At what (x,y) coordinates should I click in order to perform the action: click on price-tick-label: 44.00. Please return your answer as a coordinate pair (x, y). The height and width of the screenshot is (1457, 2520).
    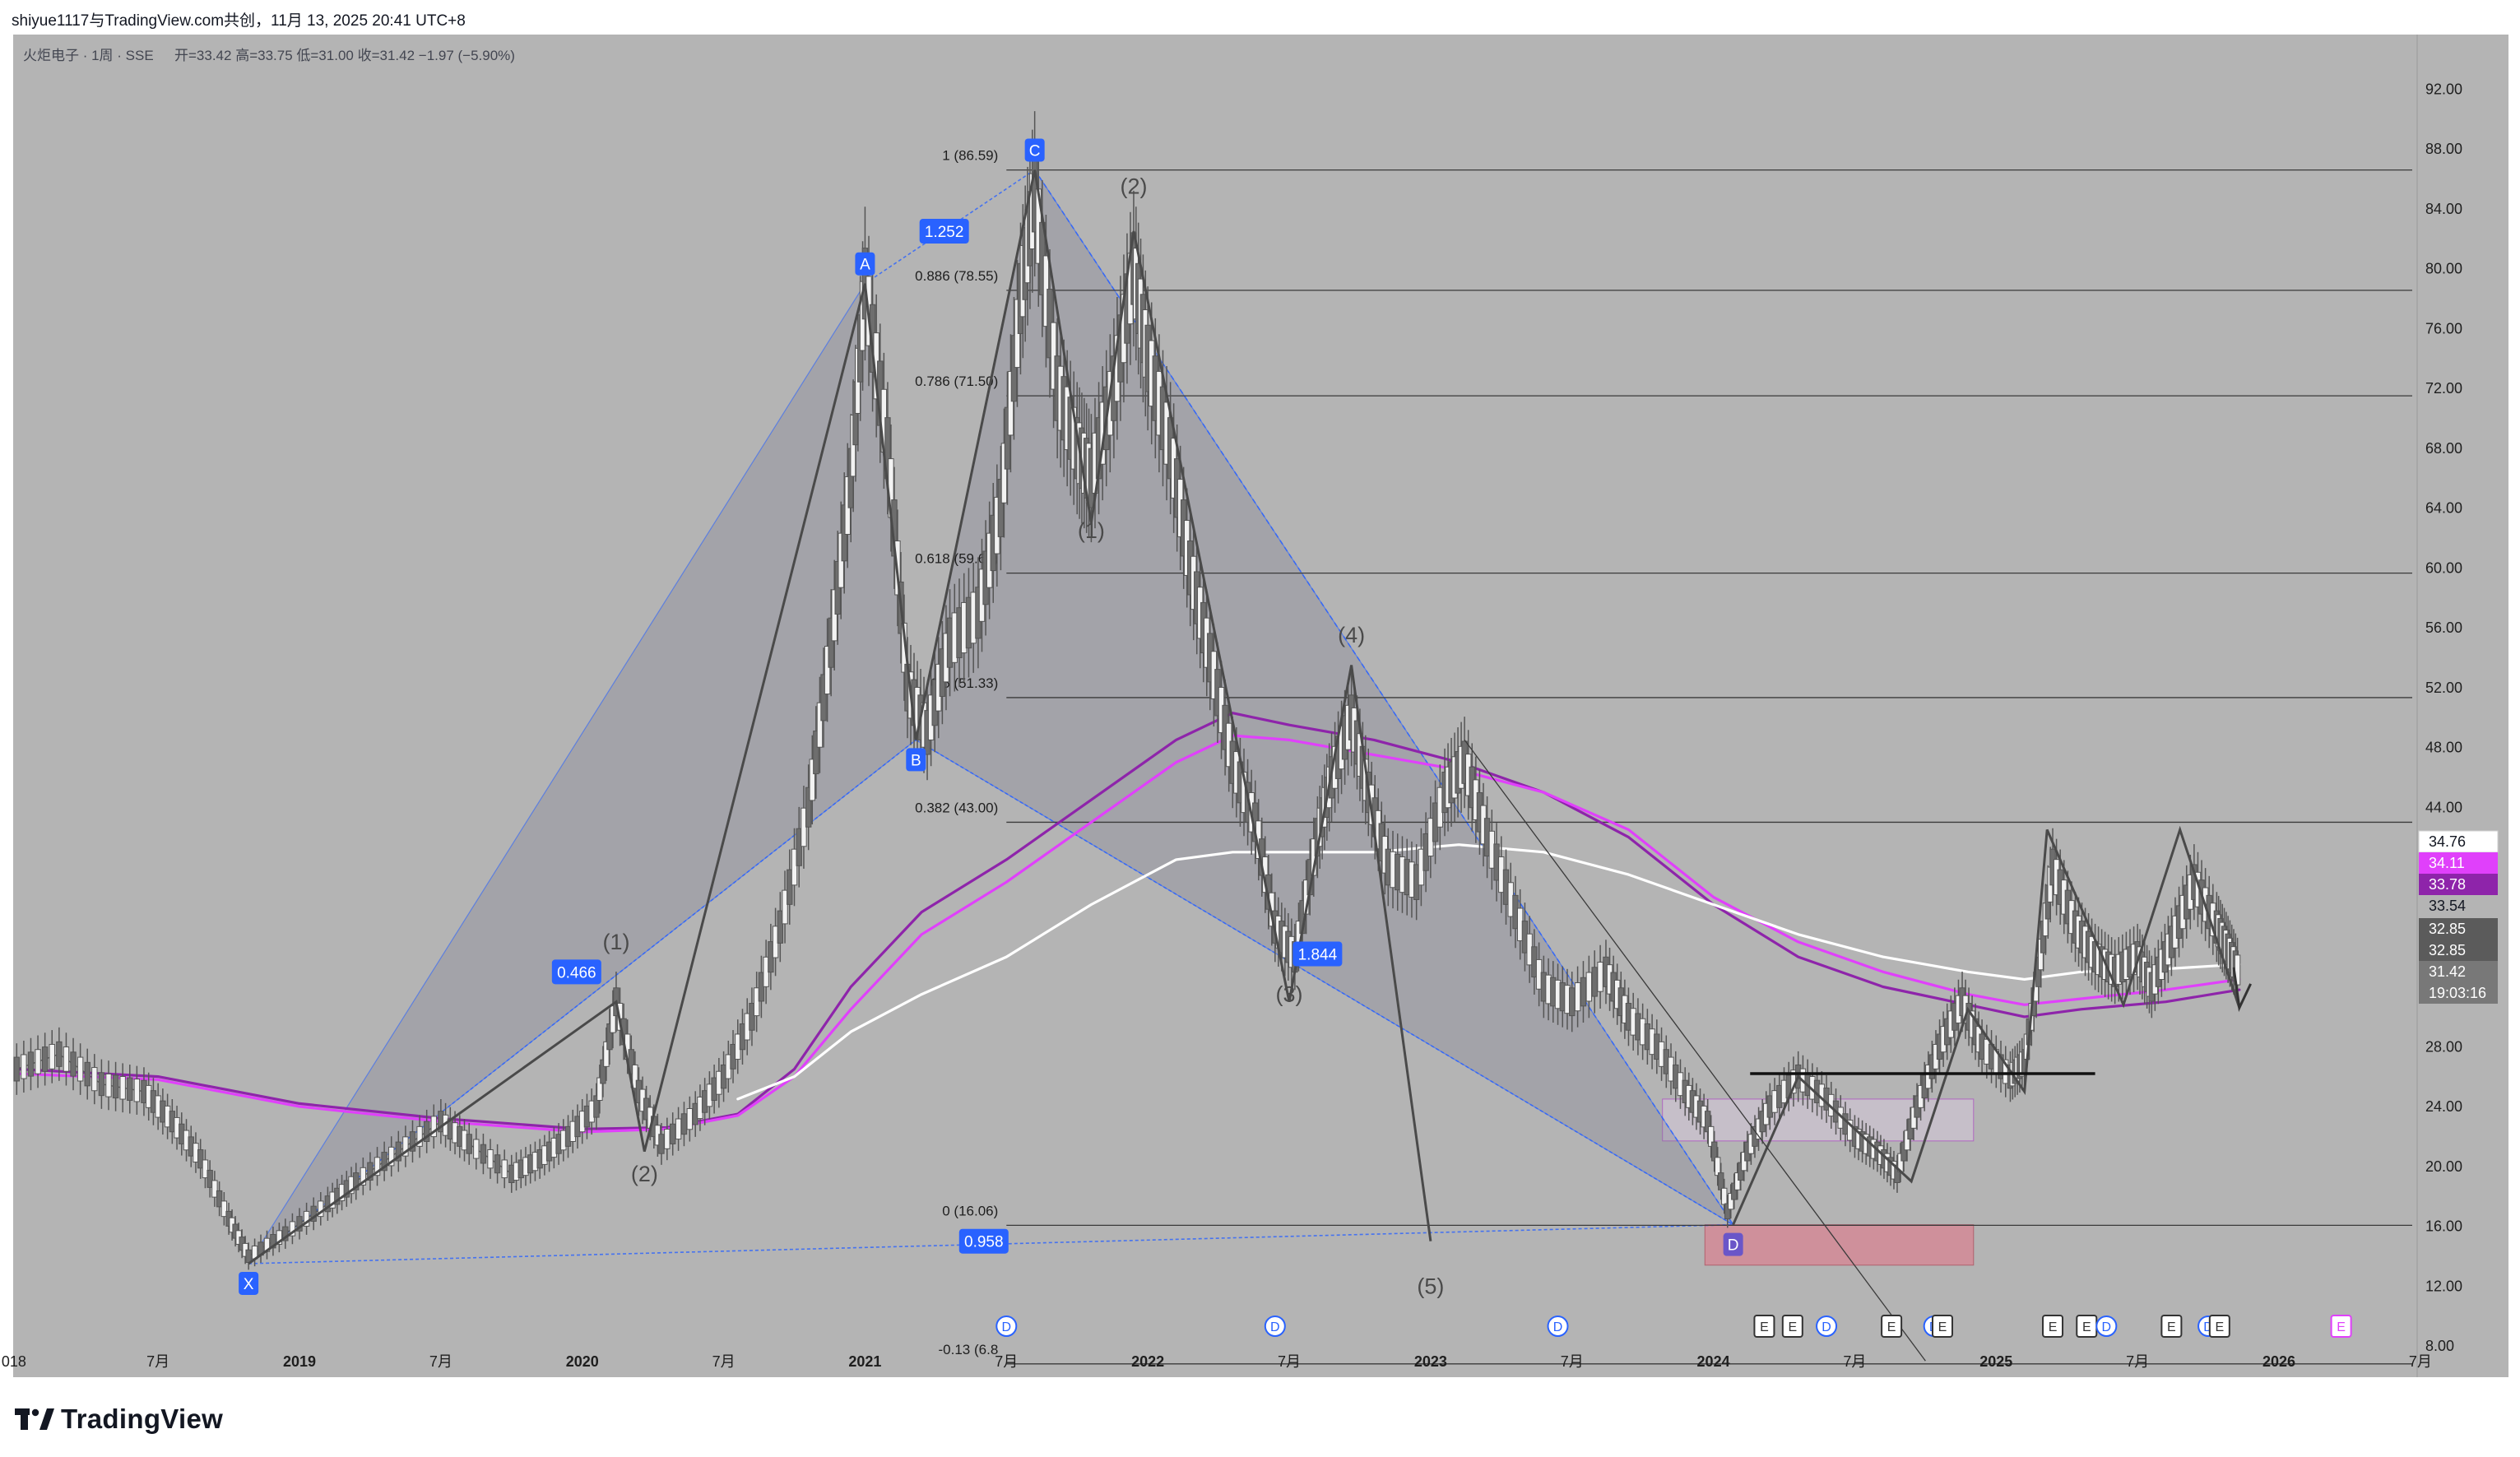
    Looking at the image, I should click on (2443, 807).